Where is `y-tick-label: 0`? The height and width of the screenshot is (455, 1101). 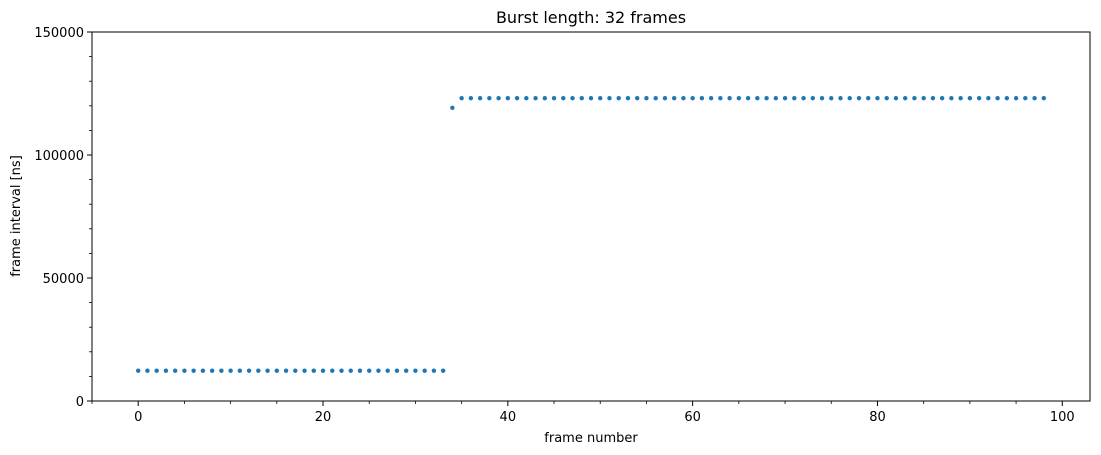 y-tick-label: 0 is located at coordinates (80, 402).